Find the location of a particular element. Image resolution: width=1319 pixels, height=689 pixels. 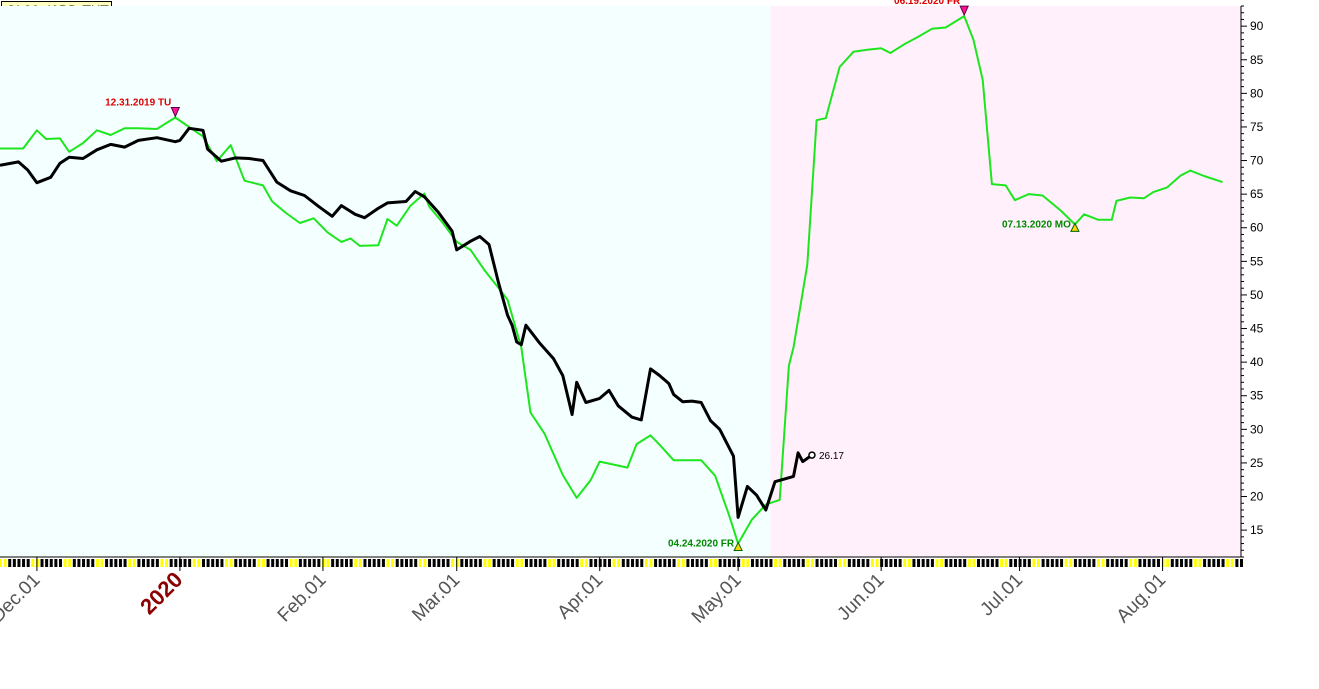

x-tick-label: Mar.01 is located at coordinates (436, 598).